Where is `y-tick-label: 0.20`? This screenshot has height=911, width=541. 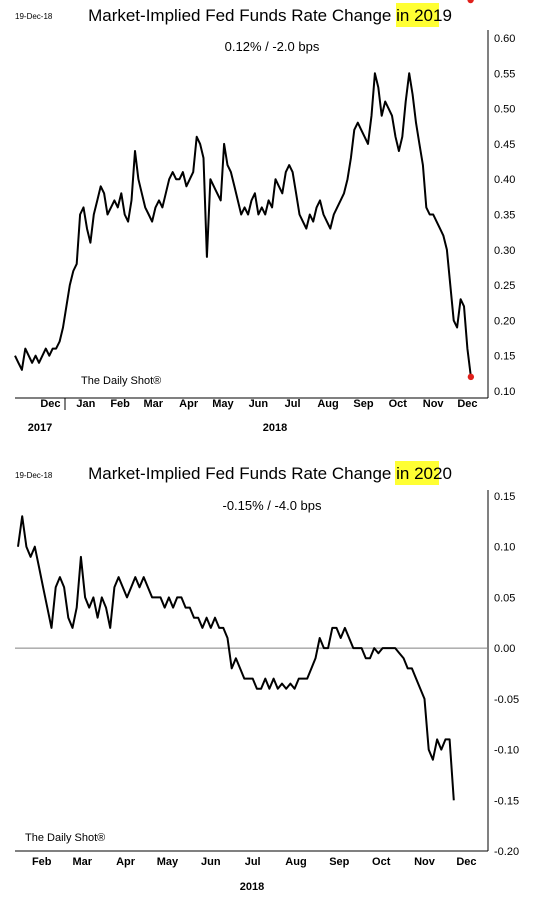
y-tick-label: 0.20 is located at coordinates (504, 321).